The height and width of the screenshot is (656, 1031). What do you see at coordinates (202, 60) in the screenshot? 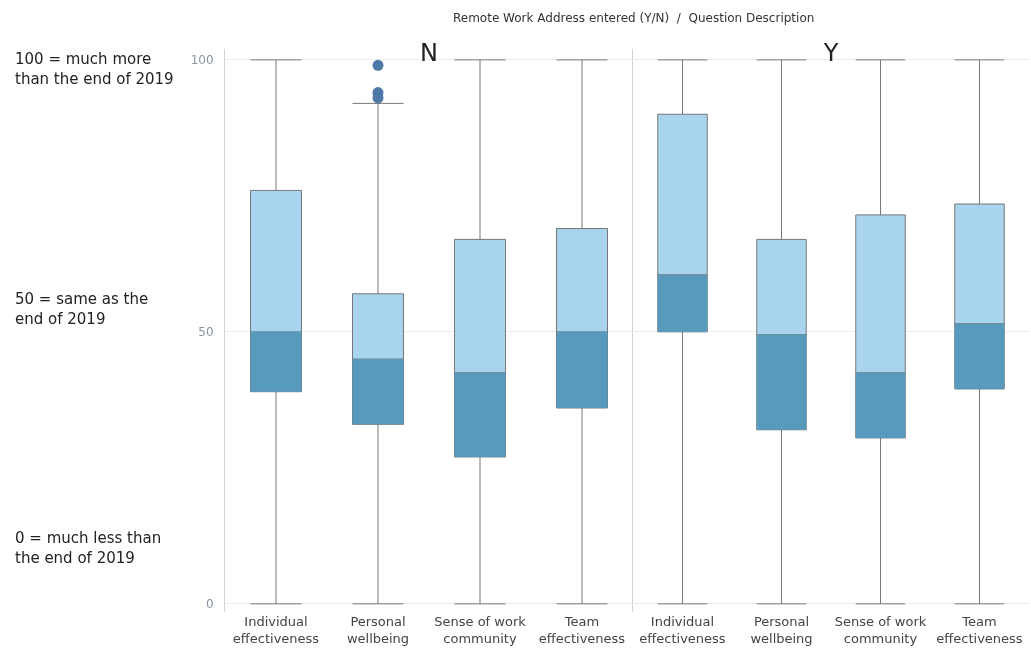
I see `y-tick-label: 100` at bounding box center [202, 60].